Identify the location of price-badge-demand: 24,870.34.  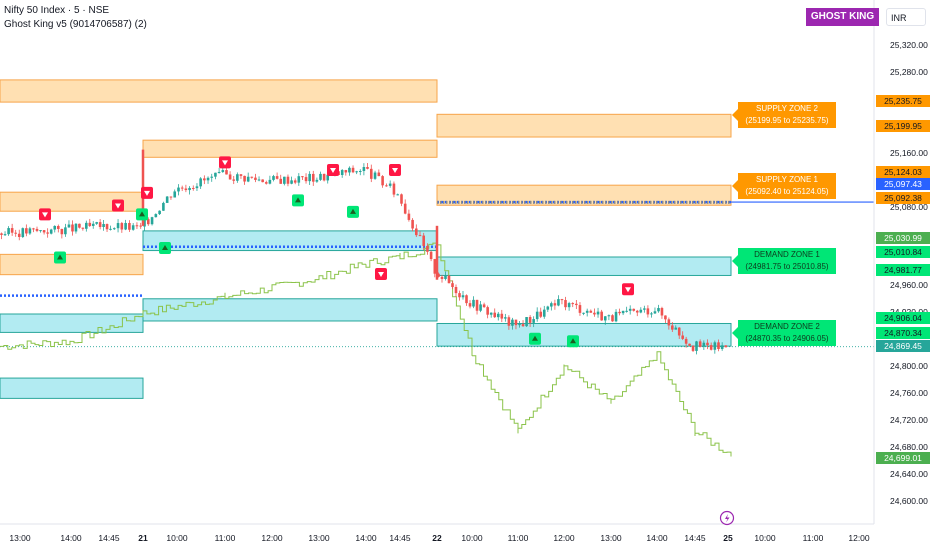
(903, 333).